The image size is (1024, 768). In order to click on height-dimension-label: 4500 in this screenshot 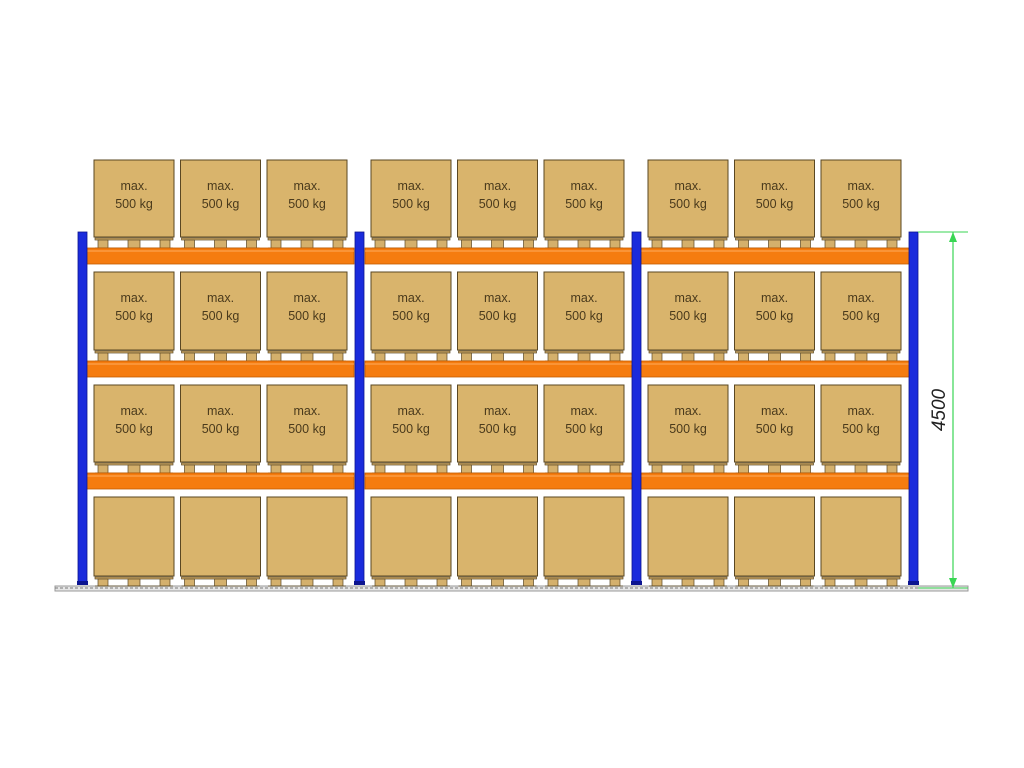, I will do `click(939, 409)`.